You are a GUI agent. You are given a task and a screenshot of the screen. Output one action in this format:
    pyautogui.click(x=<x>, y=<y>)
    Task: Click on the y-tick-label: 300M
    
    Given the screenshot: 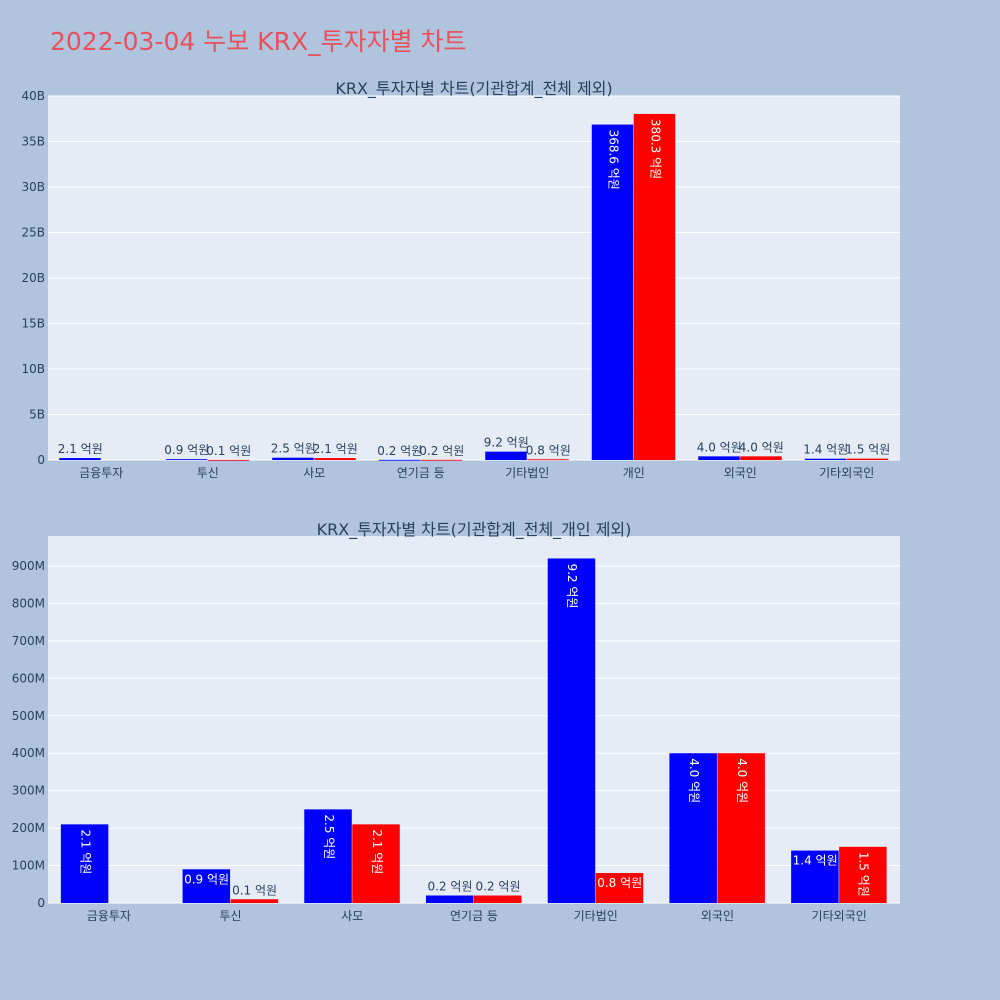 What is the action you would take?
    pyautogui.click(x=28, y=791)
    